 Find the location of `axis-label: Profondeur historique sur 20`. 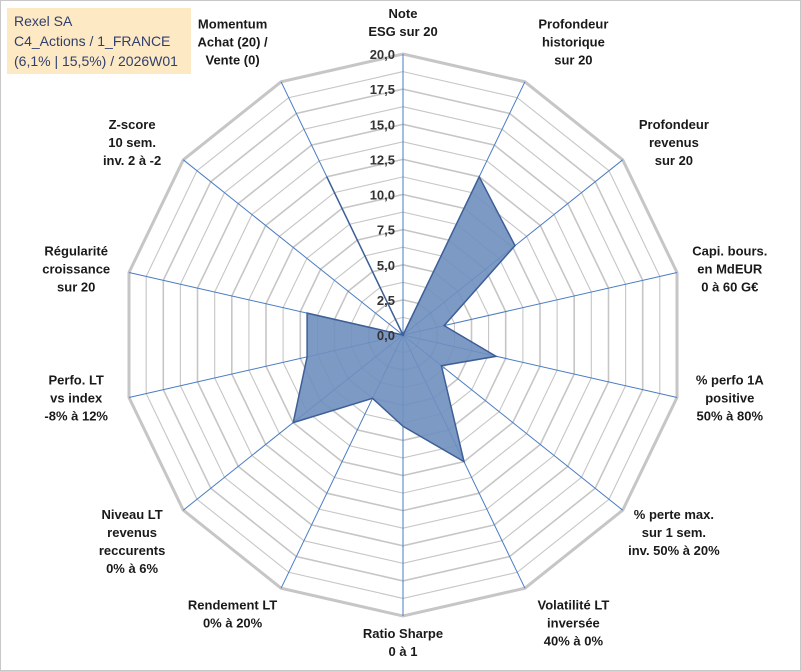

axis-label: Profondeur historique sur 20 is located at coordinates (573, 42).